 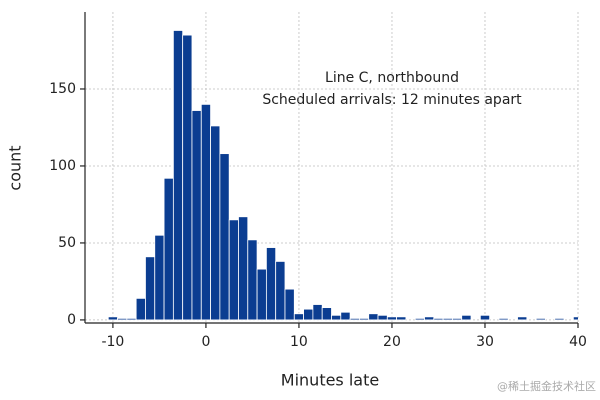 I want to click on x-tick-label: -10, so click(x=112, y=342).